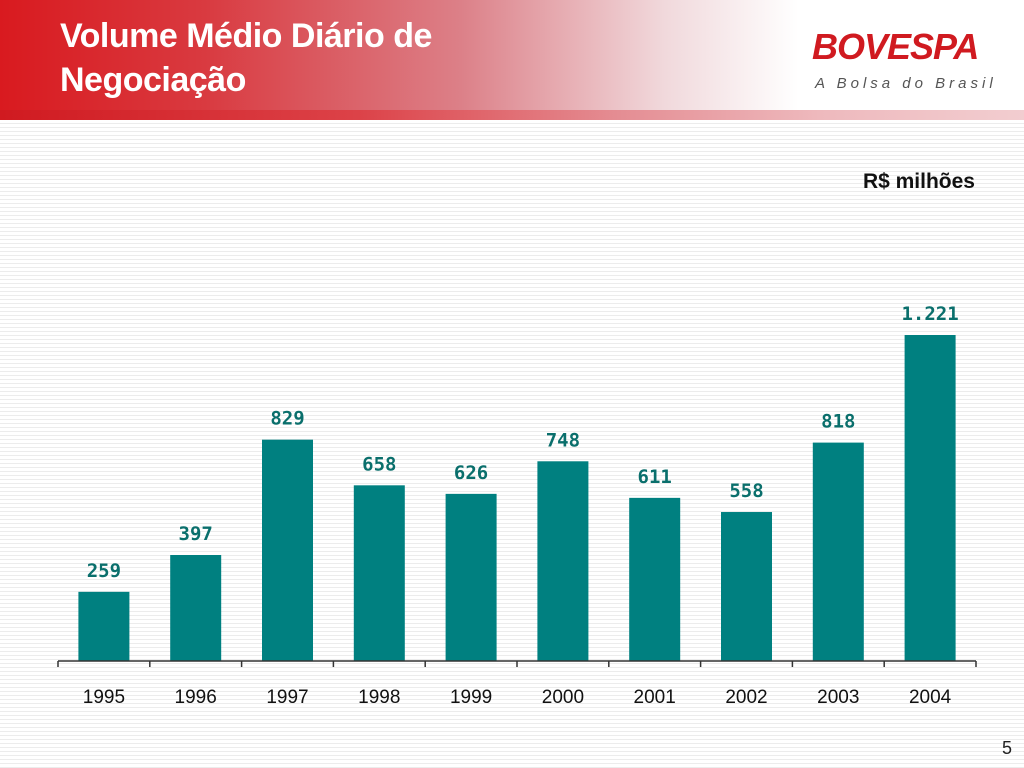 The height and width of the screenshot is (768, 1024). I want to click on data-label-1995: 259, so click(104, 571).